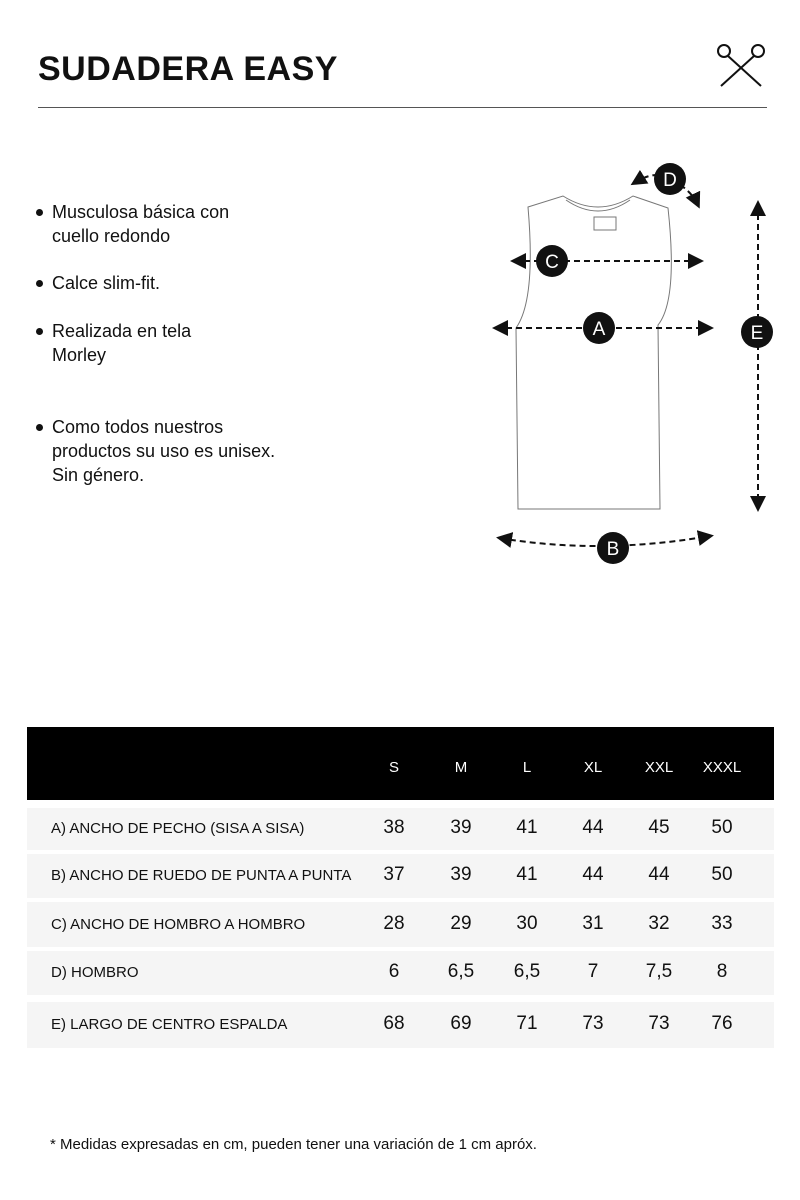  What do you see at coordinates (400, 763) in the screenshot?
I see `size-table-header: S M L XL XXL XXXL` at bounding box center [400, 763].